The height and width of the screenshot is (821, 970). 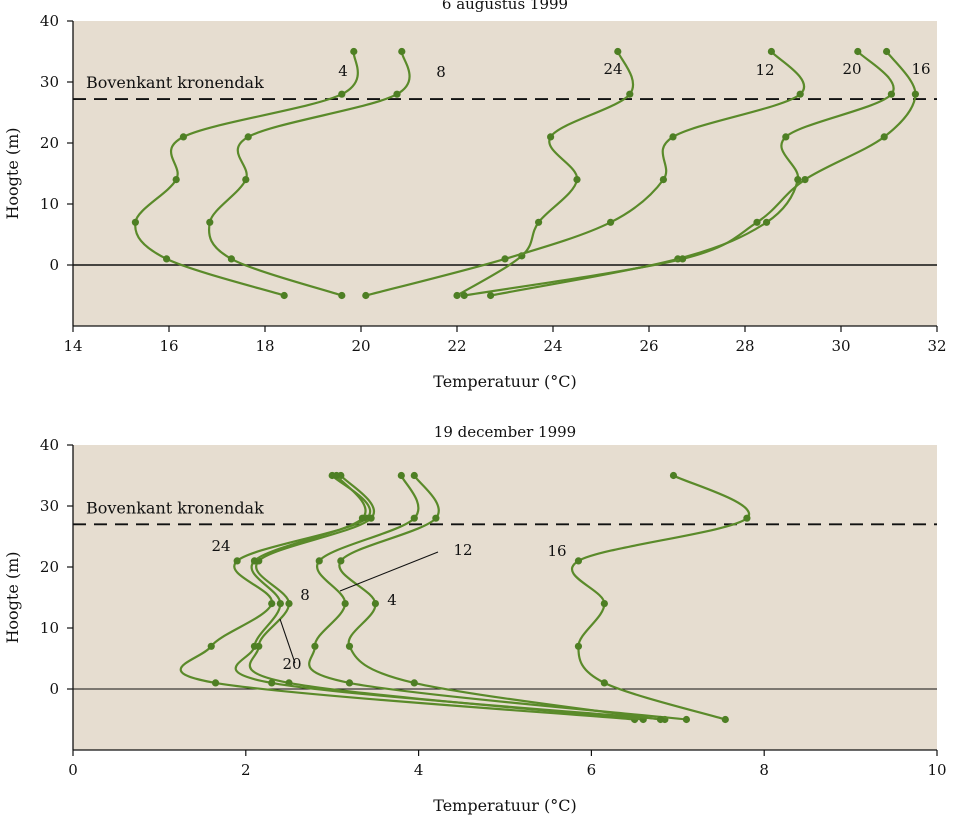 I want to click on x-tick-label: 18, so click(x=264, y=346).